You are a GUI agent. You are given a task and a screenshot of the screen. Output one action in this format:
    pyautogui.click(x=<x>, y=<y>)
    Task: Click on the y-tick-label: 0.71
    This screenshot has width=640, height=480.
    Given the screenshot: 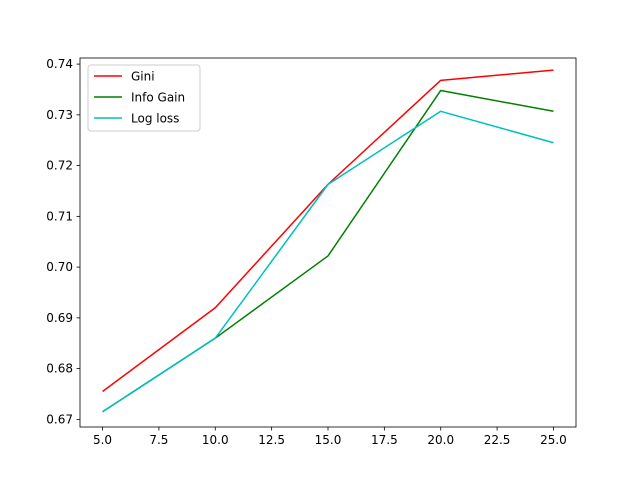 What is the action you would take?
    pyautogui.click(x=59, y=216)
    